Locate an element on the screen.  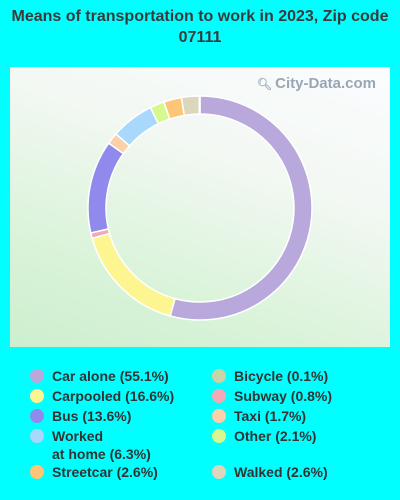
legend-swatch-bicycle is located at coordinates (219, 376).